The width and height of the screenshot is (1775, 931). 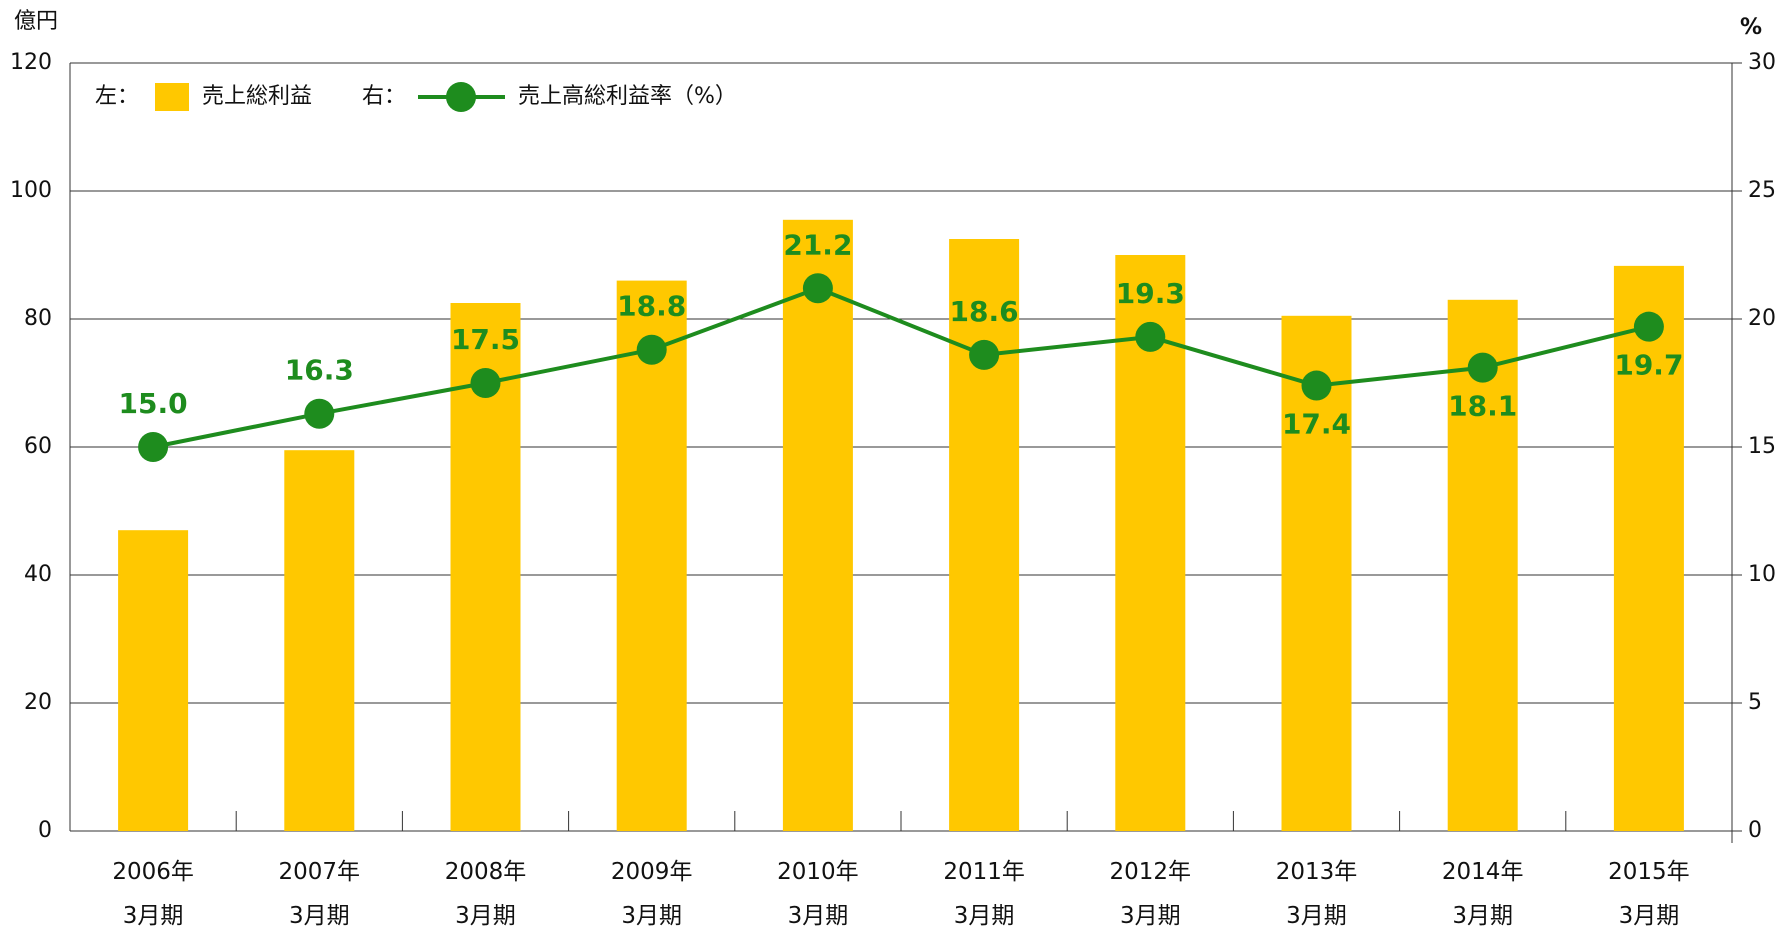 What do you see at coordinates (1761, 190) in the screenshot?
I see `y2-tick-label: 25` at bounding box center [1761, 190].